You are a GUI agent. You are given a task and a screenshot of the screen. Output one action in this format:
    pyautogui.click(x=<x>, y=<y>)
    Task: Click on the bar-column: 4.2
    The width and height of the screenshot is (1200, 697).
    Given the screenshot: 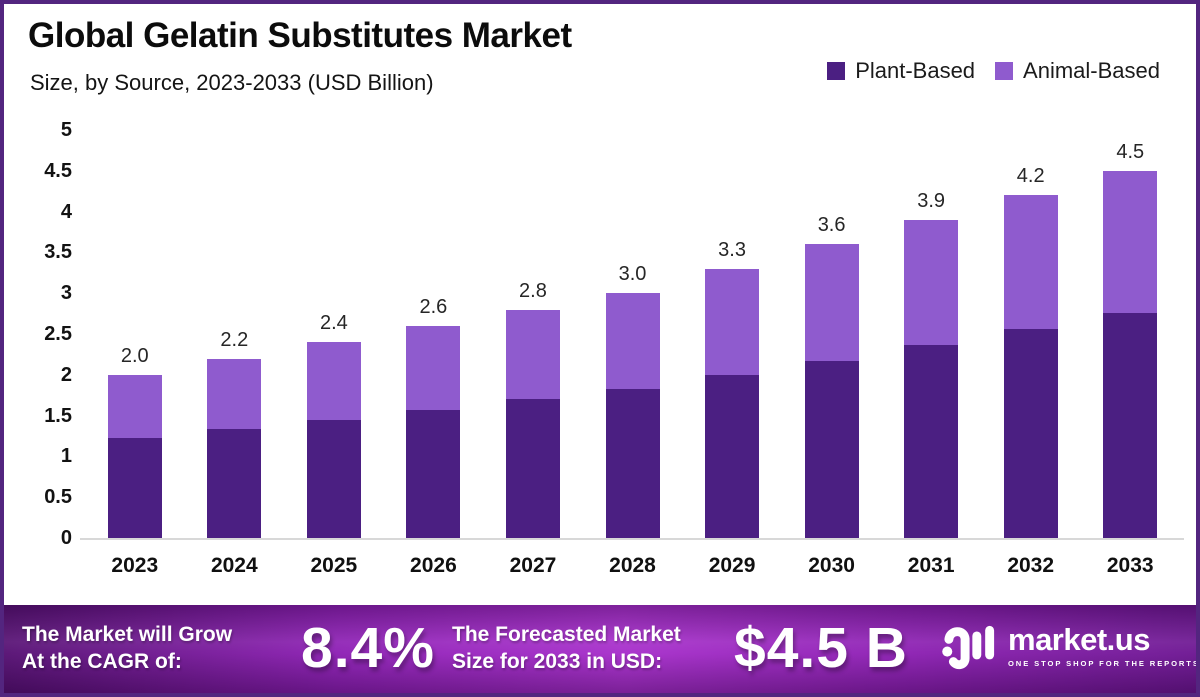 What is the action you would take?
    pyautogui.click(x=1031, y=334)
    